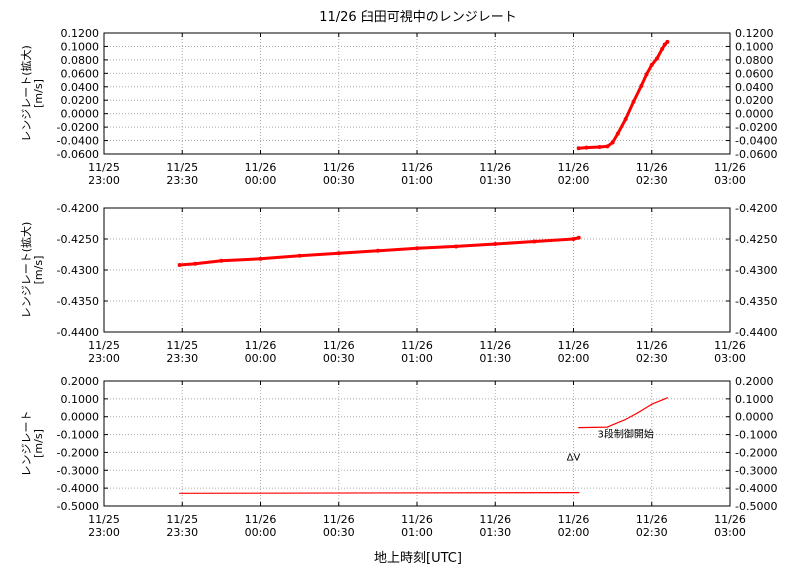 The image size is (800, 581). I want to click on y-tick-label-left: -0.4200, so click(78, 208).